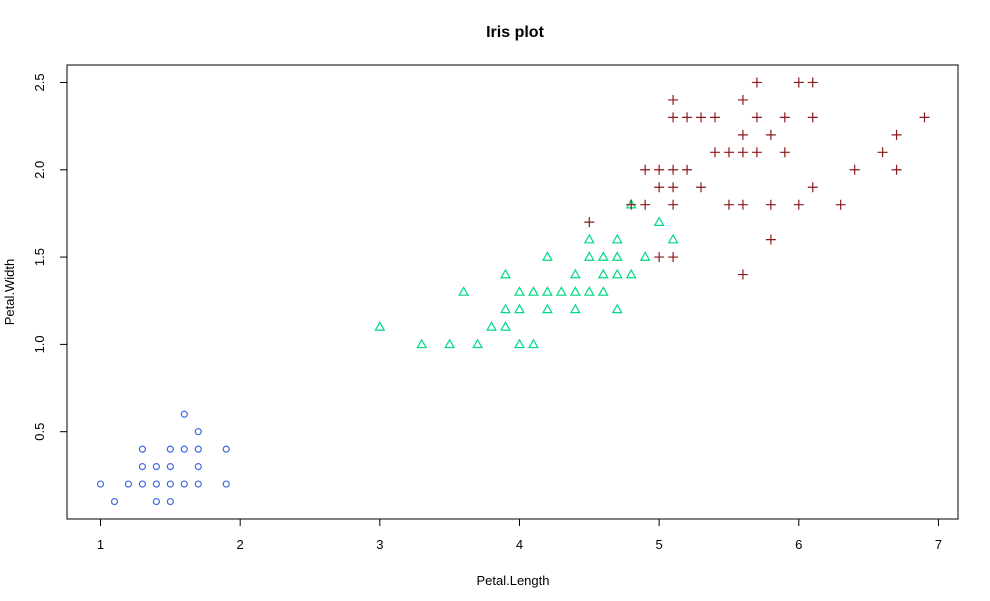  What do you see at coordinates (938, 544) in the screenshot?
I see `x-tick-label: 7` at bounding box center [938, 544].